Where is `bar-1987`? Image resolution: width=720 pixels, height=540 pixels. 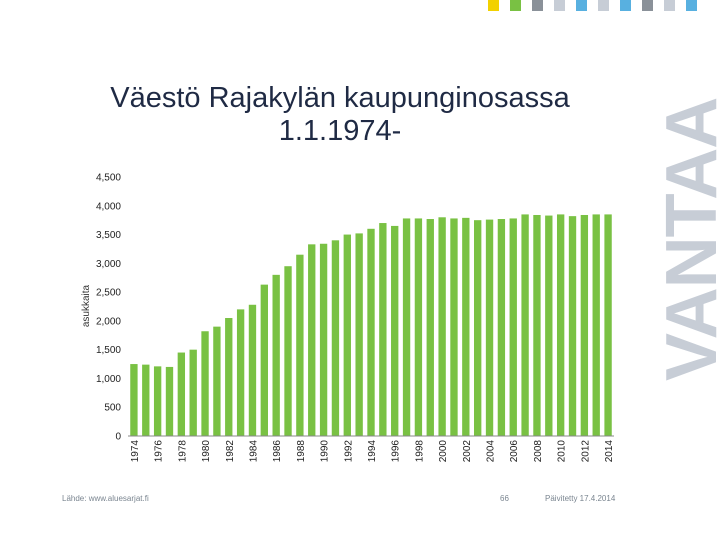
bar-1987 is located at coordinates (288, 351).